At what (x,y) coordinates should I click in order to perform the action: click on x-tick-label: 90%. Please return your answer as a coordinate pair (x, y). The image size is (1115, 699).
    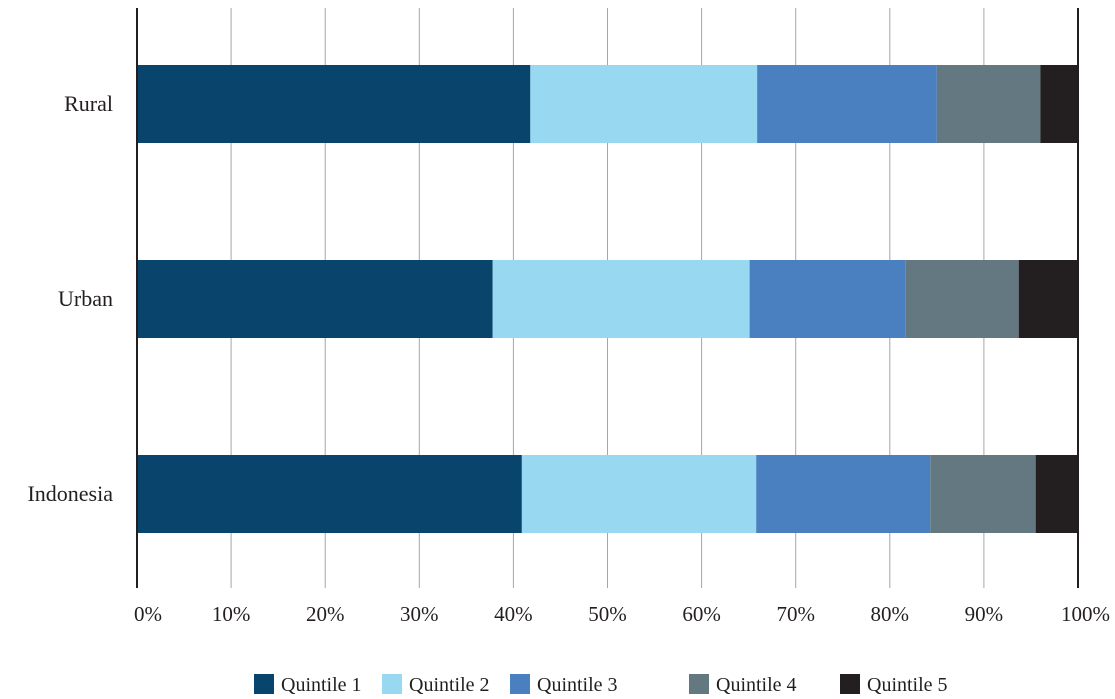
    Looking at the image, I should click on (984, 614).